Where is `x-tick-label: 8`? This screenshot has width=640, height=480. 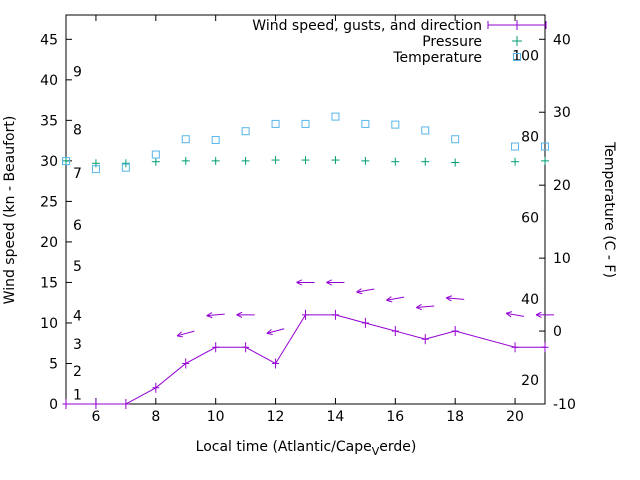 x-tick-label: 8 is located at coordinates (155, 417).